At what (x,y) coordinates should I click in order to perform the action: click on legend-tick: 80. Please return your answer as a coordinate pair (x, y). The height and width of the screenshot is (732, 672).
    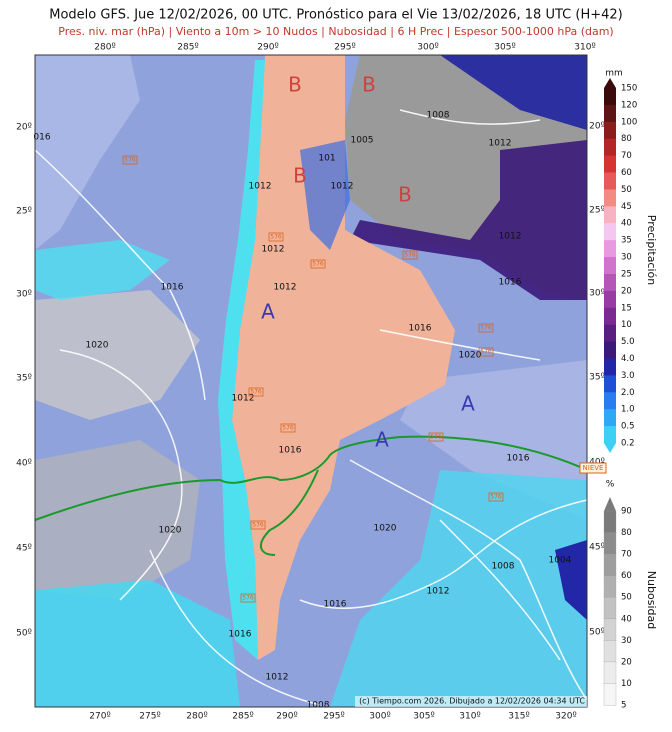
    Looking at the image, I should click on (626, 533).